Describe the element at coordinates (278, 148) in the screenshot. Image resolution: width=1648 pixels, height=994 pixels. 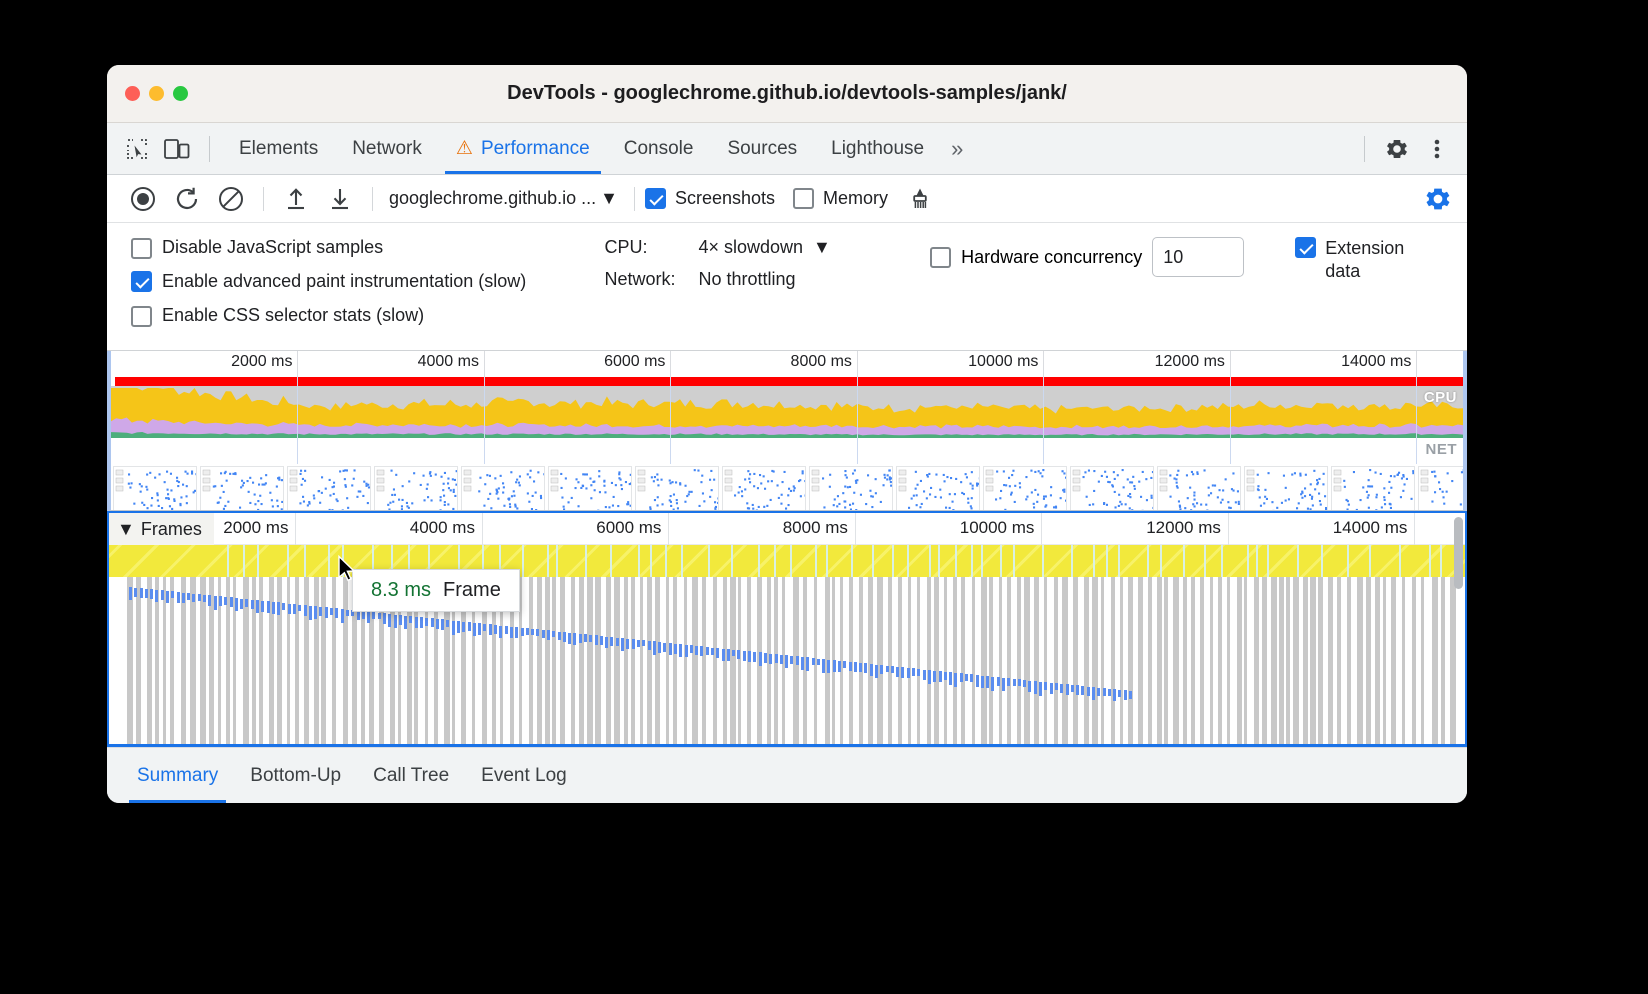
I see `tab-elements: Elements` at that location.